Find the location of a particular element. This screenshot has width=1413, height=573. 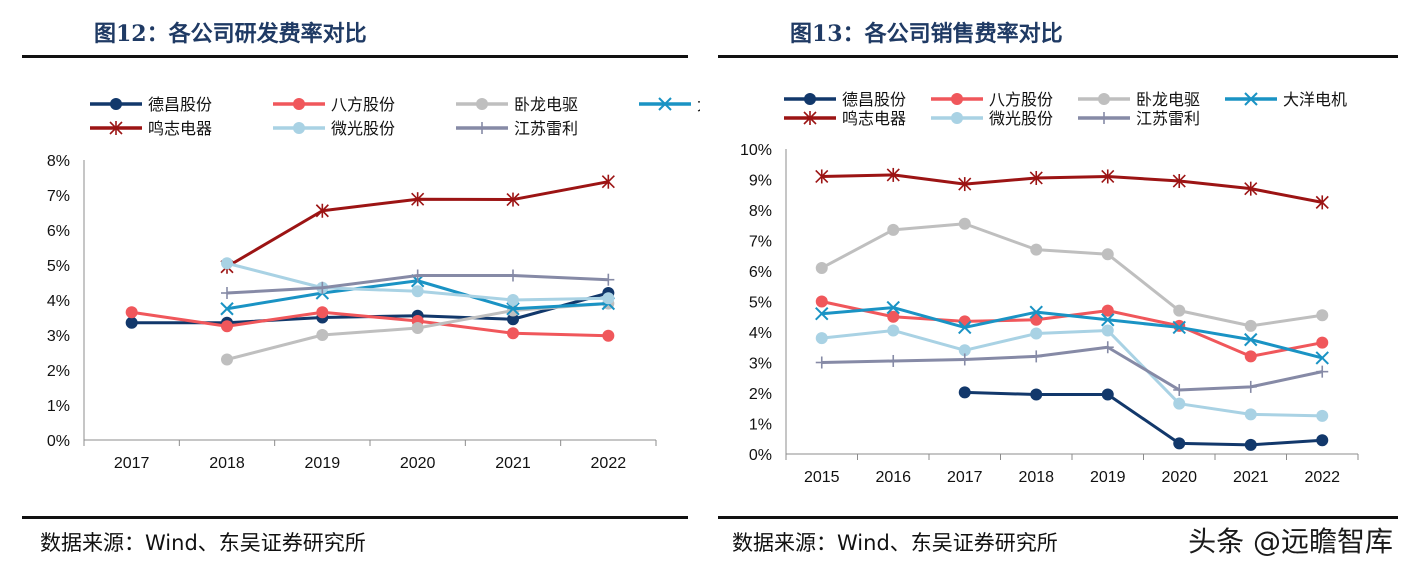

y-axis: 0% 1% 2% 3% 4% 5% 6% 7% 8% 9% 10% is located at coordinates (763, 303).